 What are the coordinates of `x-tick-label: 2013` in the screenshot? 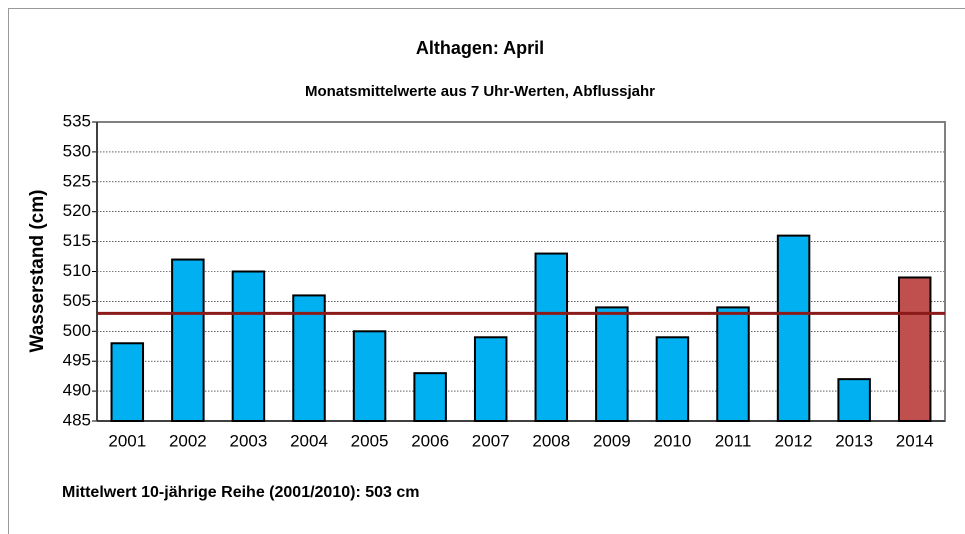 It's located at (854, 440).